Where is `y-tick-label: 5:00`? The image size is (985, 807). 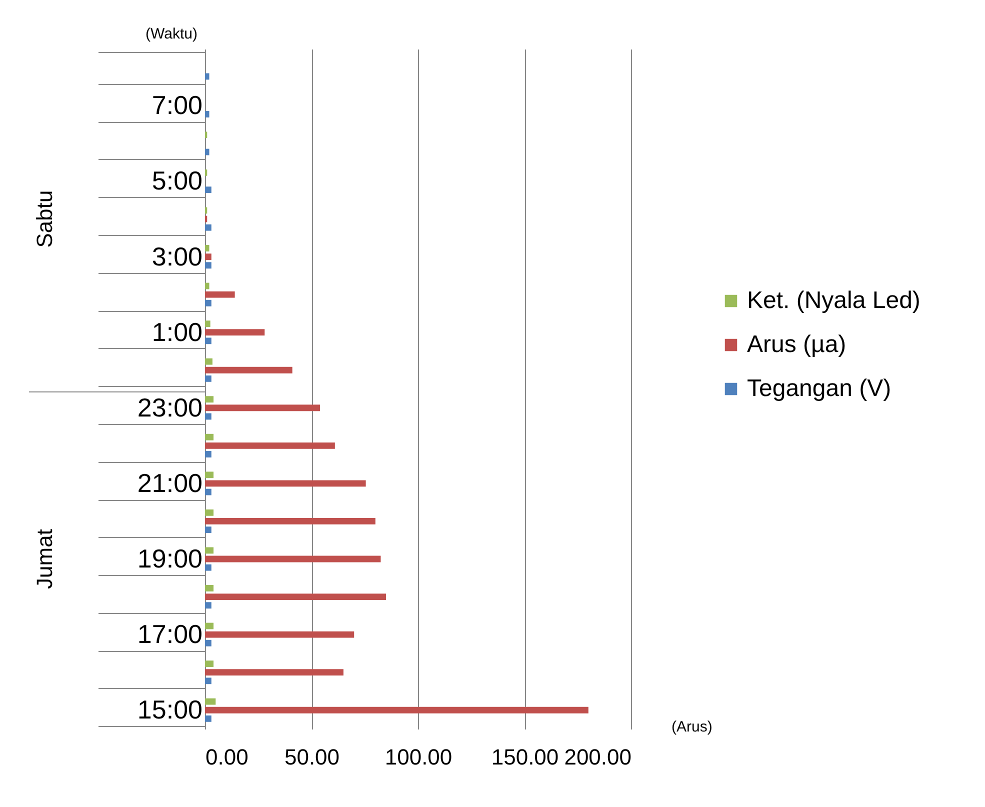
y-tick-label: 5:00 is located at coordinates (177, 181).